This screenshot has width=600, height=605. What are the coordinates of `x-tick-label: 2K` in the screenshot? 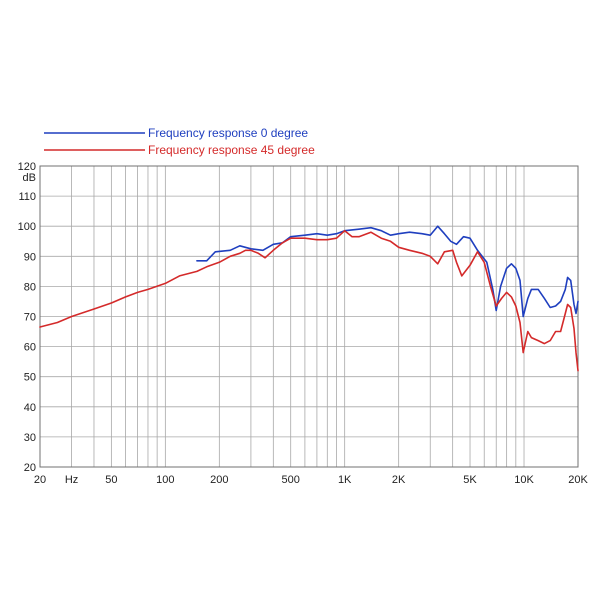 It's located at (399, 480).